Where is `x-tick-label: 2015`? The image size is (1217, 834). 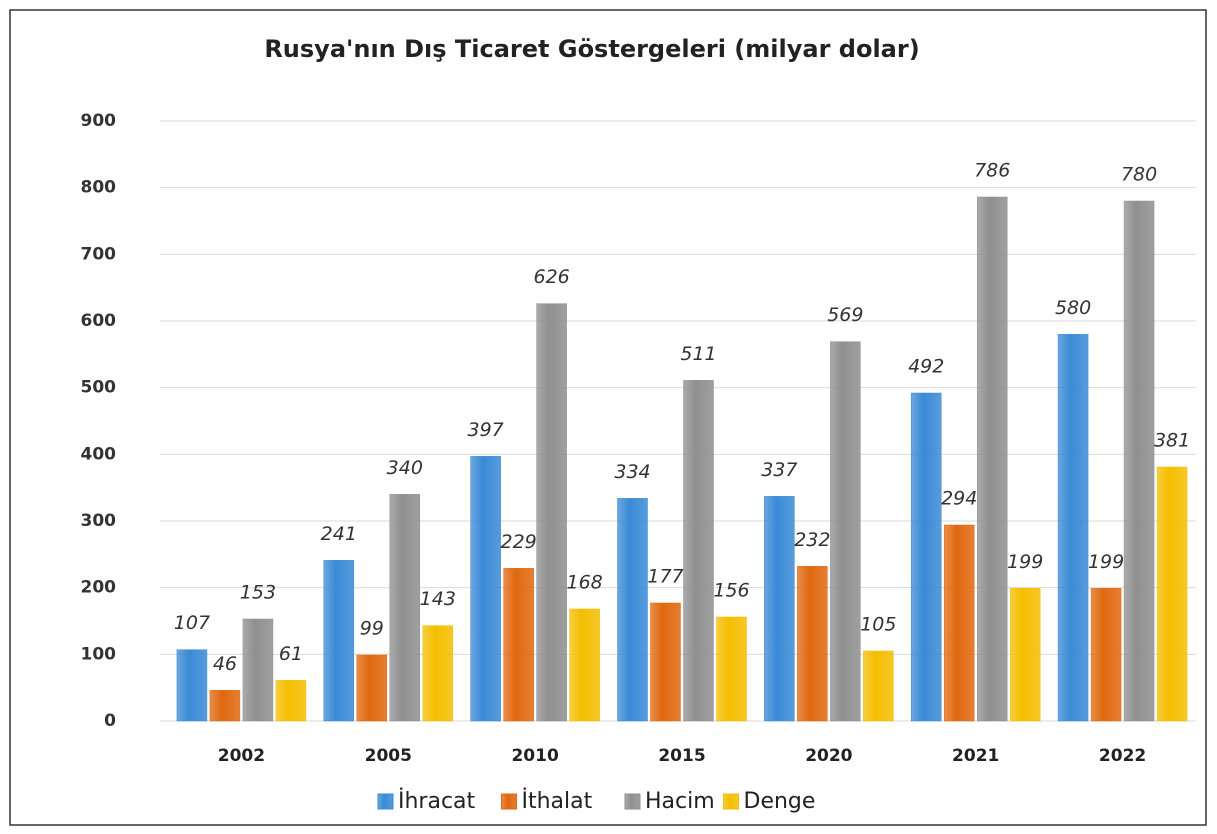
x-tick-label: 2015 is located at coordinates (681, 756).